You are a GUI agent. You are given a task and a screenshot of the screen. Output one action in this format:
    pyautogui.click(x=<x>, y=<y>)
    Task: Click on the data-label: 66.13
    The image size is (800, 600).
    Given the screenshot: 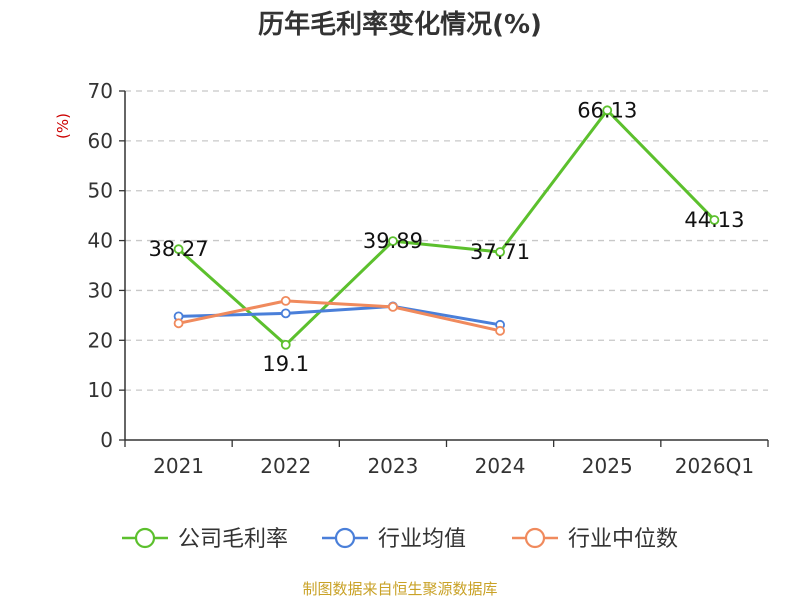 What is the action you would take?
    pyautogui.click(x=607, y=110)
    